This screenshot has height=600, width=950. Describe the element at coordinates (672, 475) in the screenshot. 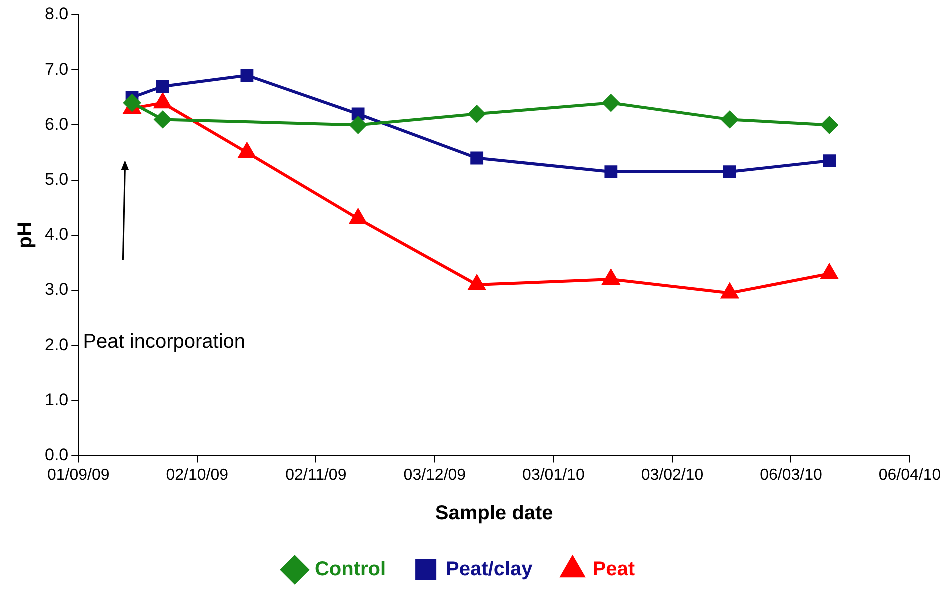

I see `x-tick-label: 03/02/10` at that location.